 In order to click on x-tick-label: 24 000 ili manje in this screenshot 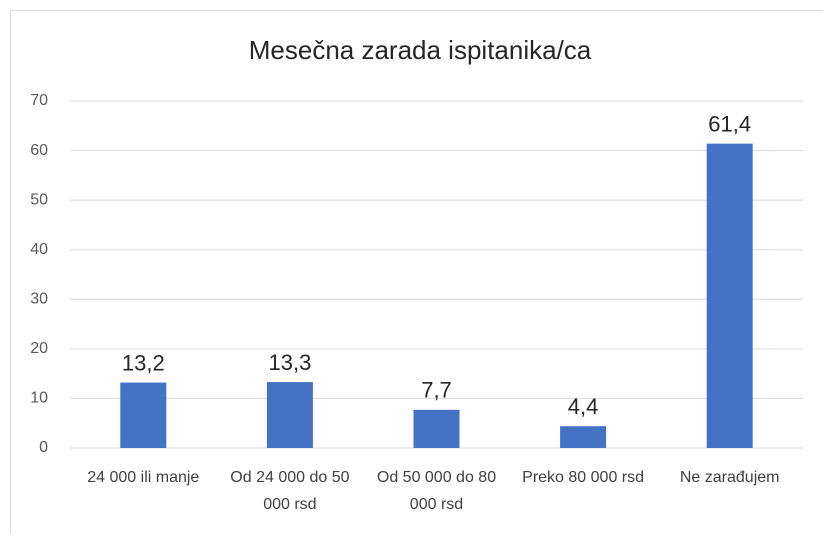, I will do `click(143, 477)`.